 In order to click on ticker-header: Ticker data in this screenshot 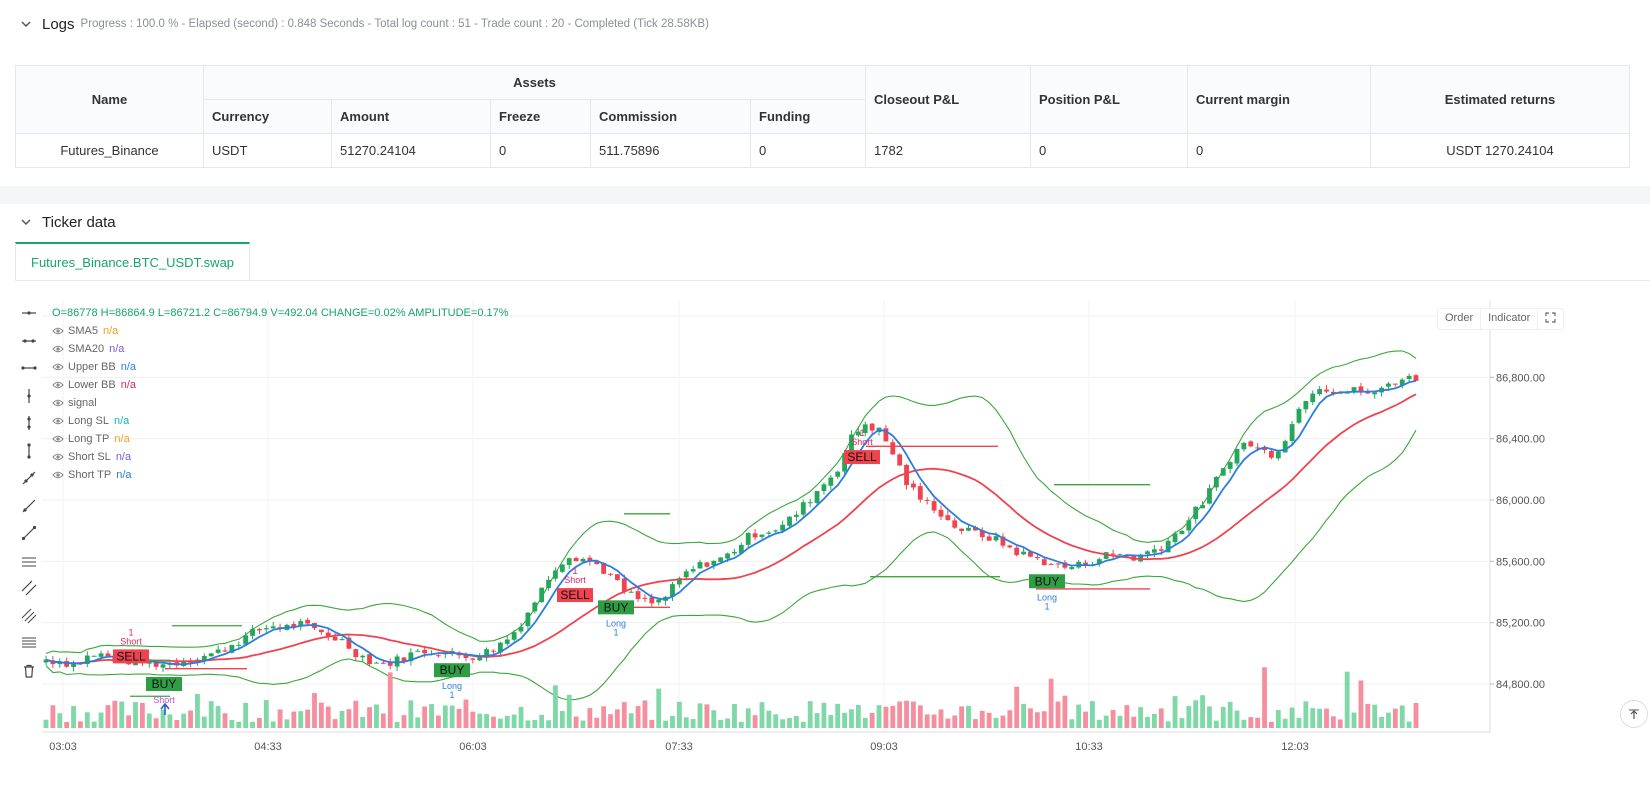, I will do `click(66, 222)`.